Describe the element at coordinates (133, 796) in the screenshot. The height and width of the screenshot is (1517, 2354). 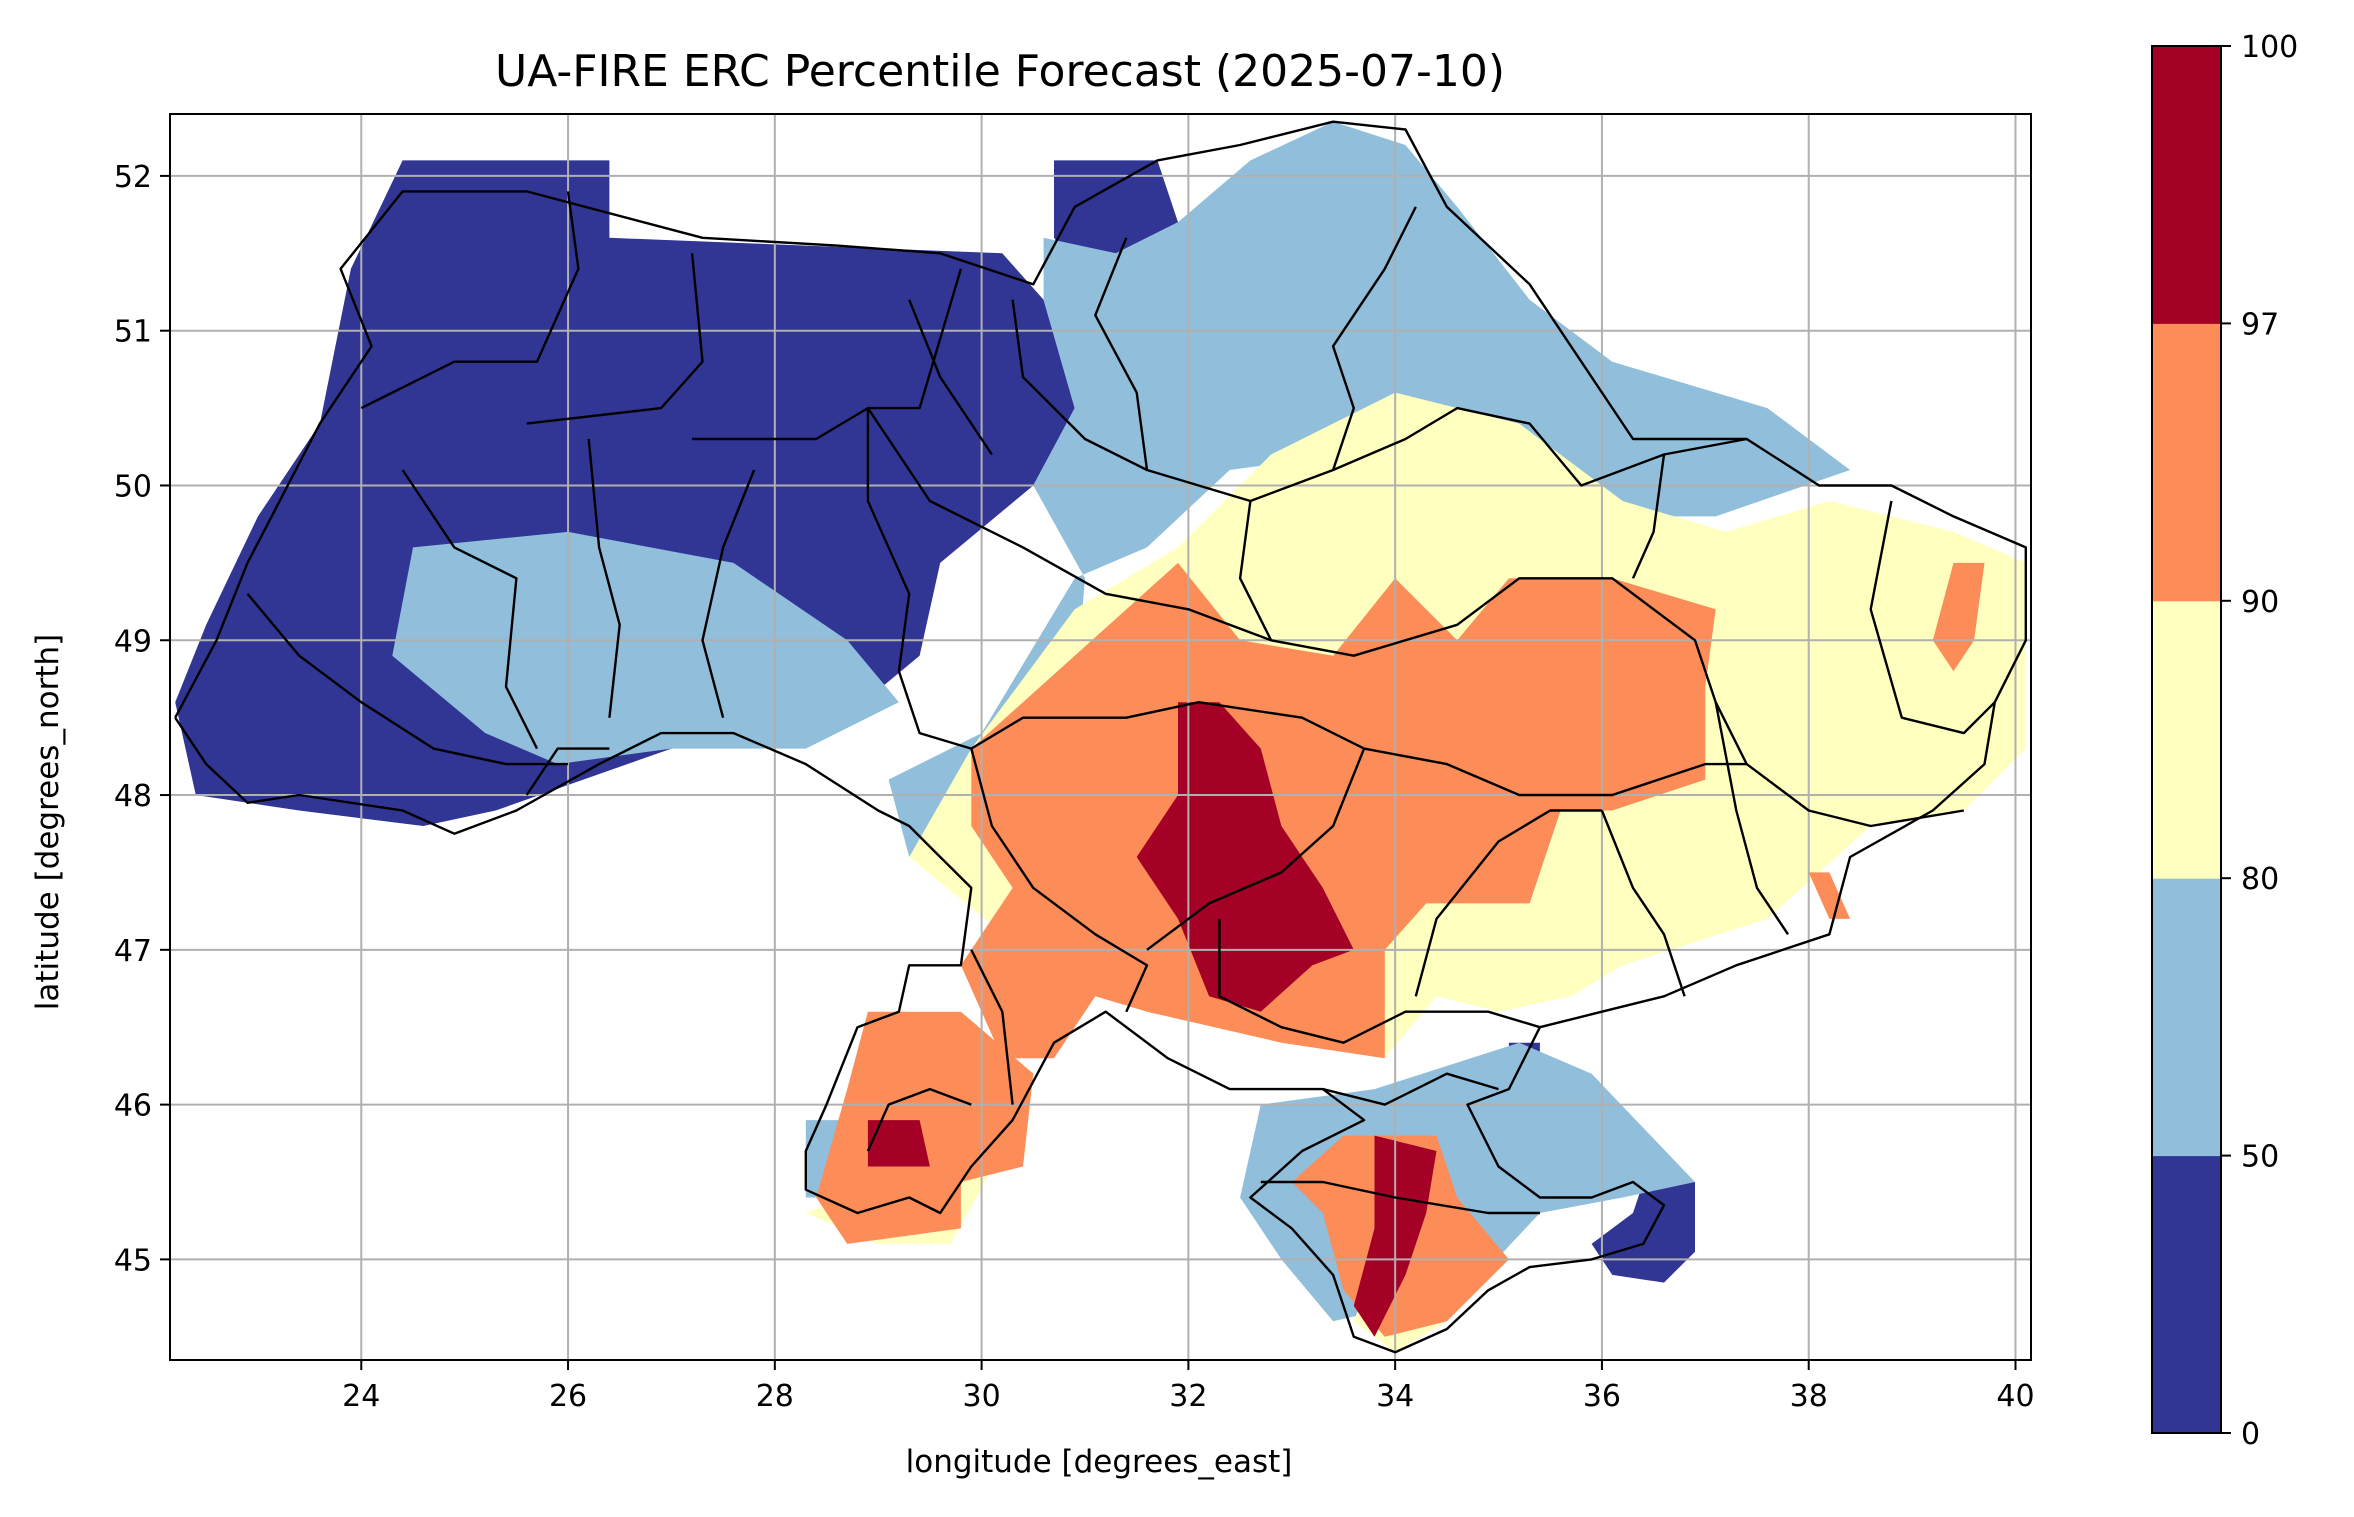
I see `y-tick-label-48: 48` at that location.